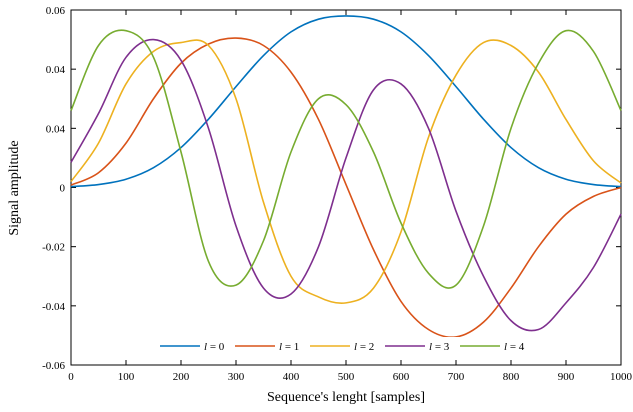 The image size is (633, 412). I want to click on x-tick-label: 200, so click(181, 377).